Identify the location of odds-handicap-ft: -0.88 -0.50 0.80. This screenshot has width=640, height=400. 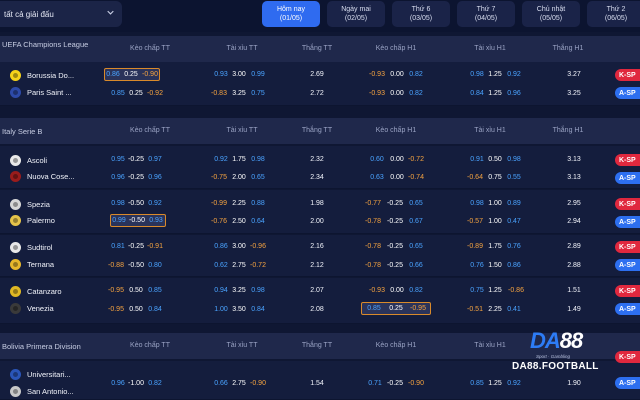
(135, 265).